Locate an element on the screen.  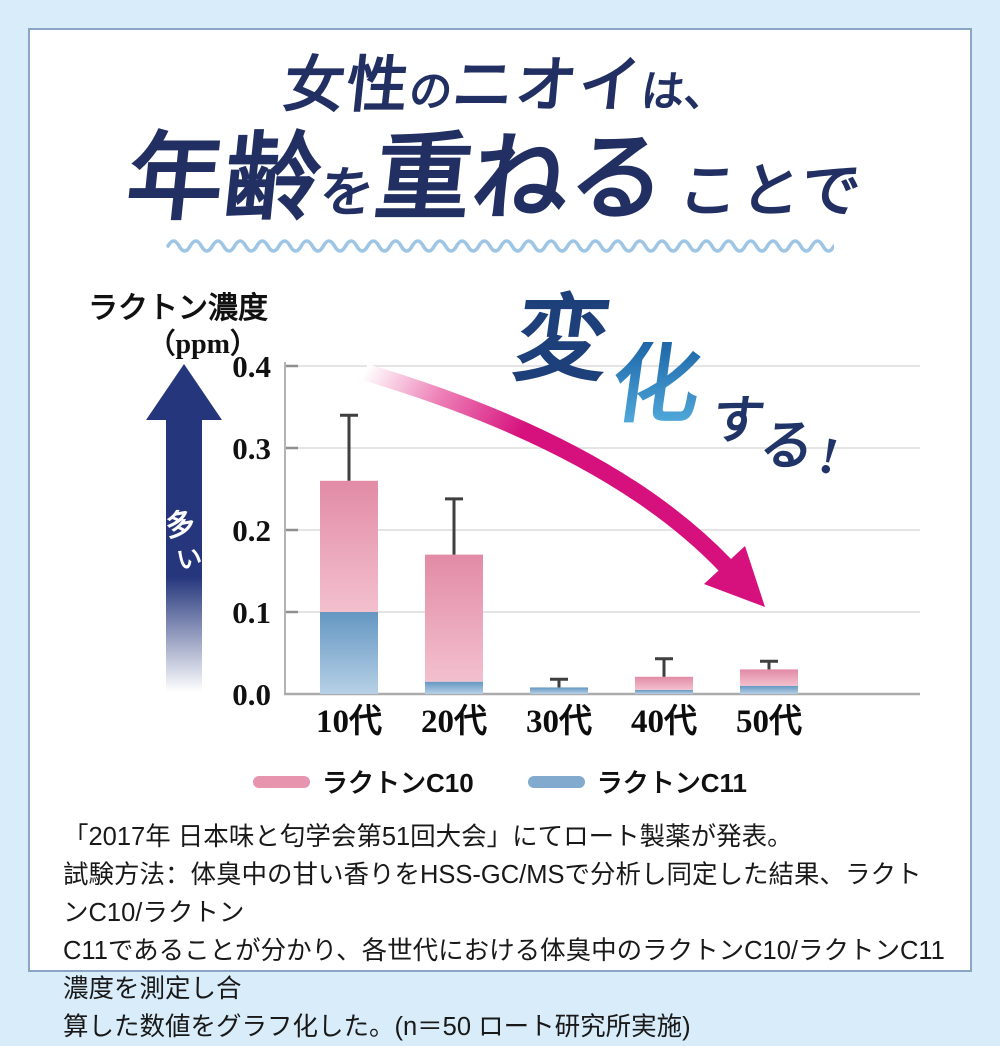
bar-c10-50代 is located at coordinates (769, 677).